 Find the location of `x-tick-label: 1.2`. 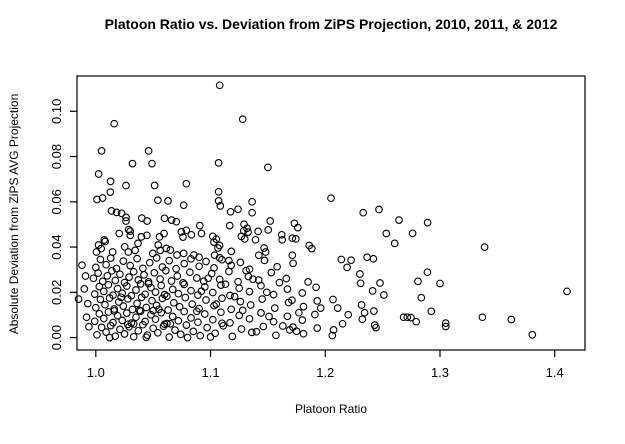

x-tick-label: 1.2 is located at coordinates (325, 372).